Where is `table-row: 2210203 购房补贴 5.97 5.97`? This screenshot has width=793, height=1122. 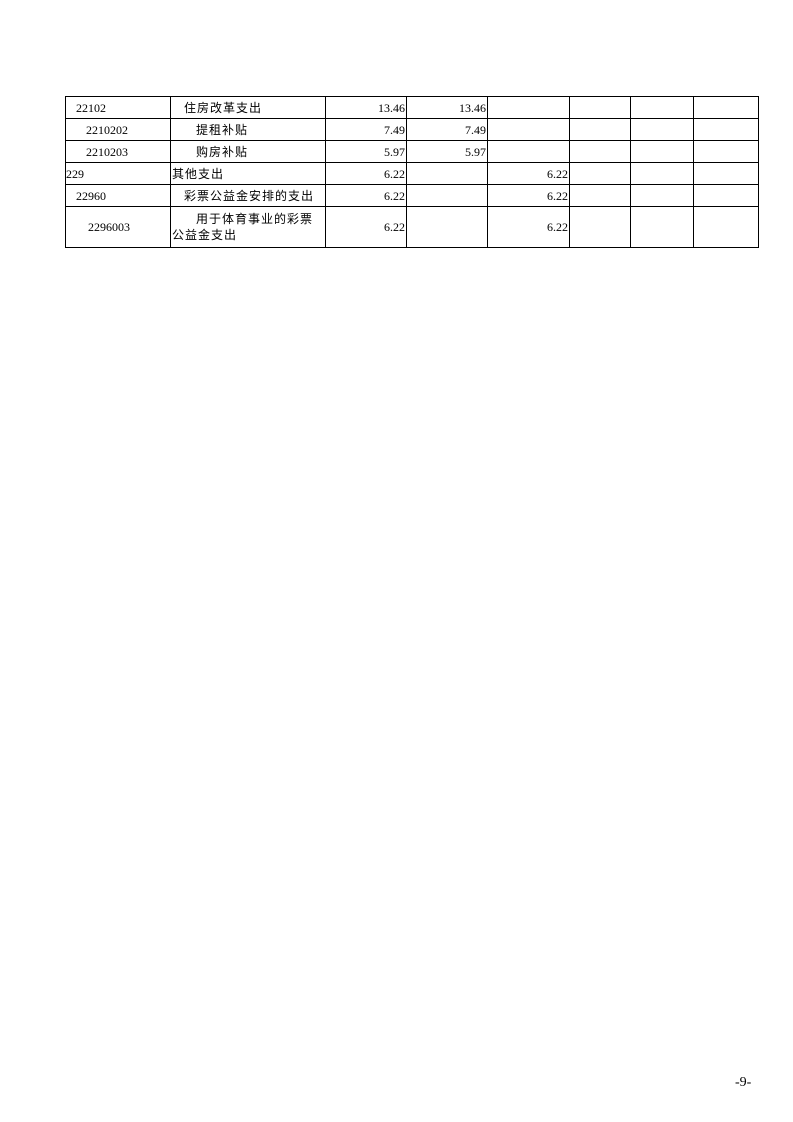 table-row: 2210203 购房补贴 5.97 5.97 is located at coordinates (412, 151).